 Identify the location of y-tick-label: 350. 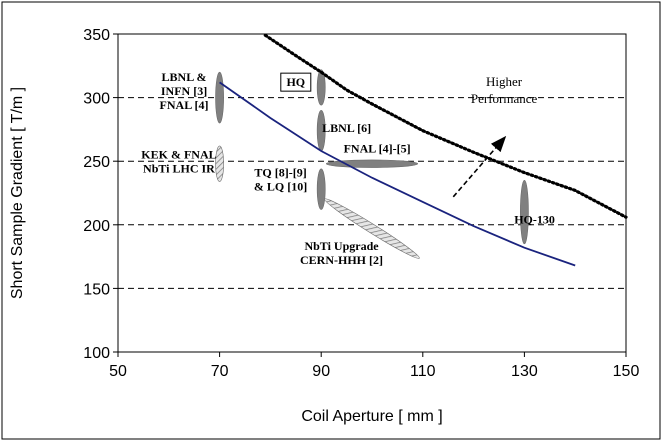
(96, 35).